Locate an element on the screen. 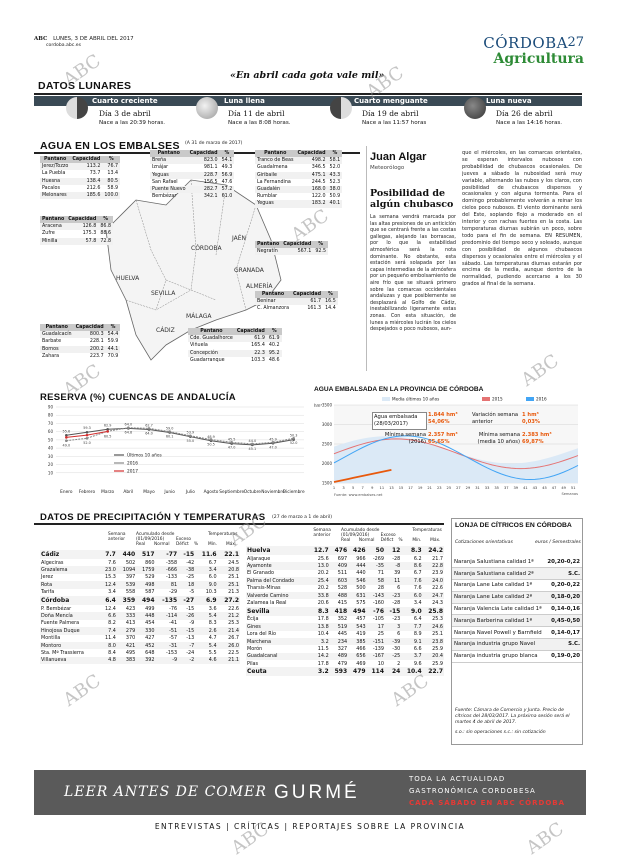 Image resolution: width=620 pixels, height=859 pixels. table-cell: 981.1 is located at coordinates (210, 168).